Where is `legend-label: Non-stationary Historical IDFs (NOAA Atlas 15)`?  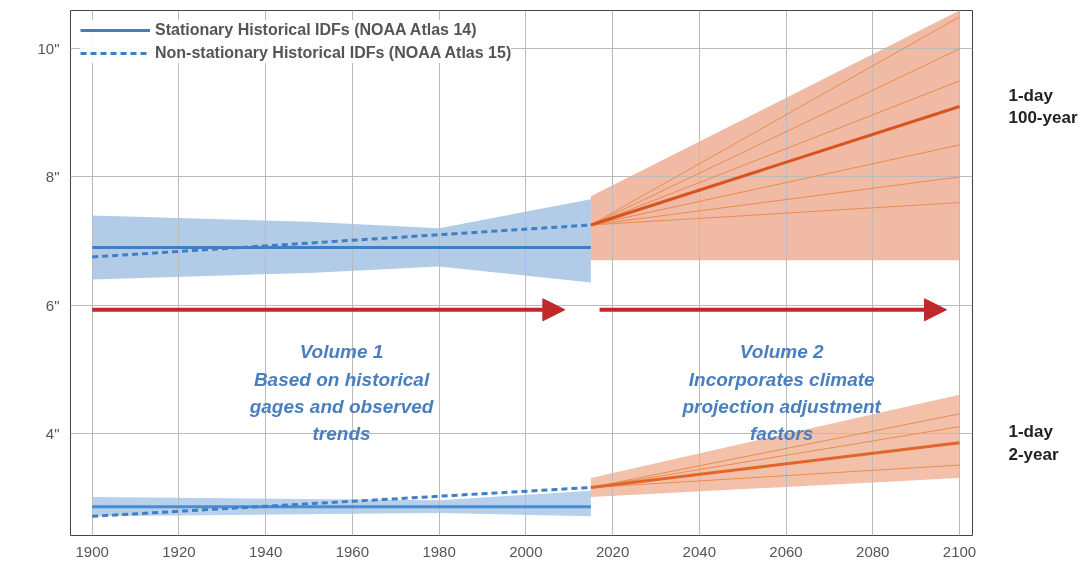
legend-label: Non-stationary Historical IDFs (NOAA Atlas 15) is located at coordinates (333, 53).